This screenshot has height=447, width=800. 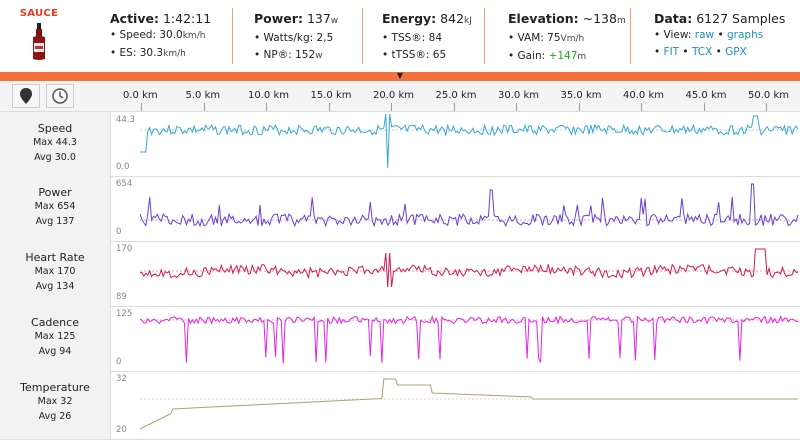 I want to click on wkg-value: 2,5, so click(x=325, y=38).